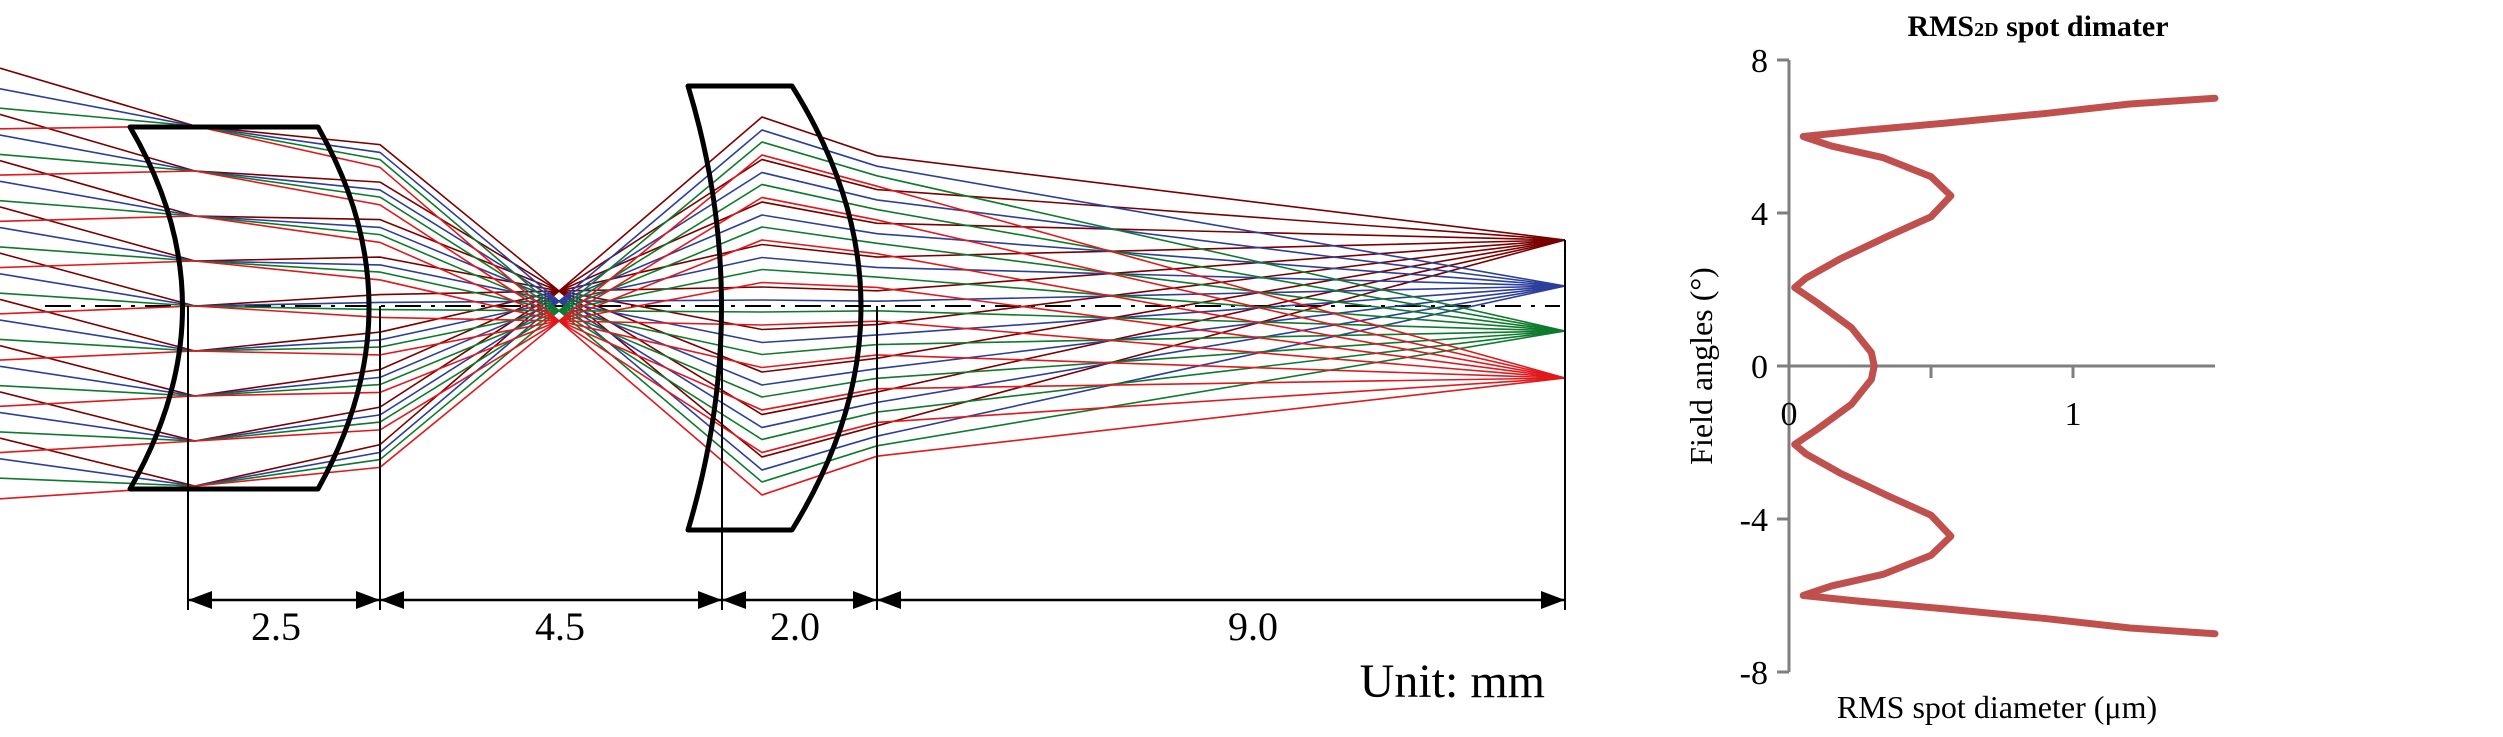 This screenshot has width=2503, height=737. What do you see at coordinates (1759, 367) in the screenshot?
I see `y-tick-label: 0` at bounding box center [1759, 367].